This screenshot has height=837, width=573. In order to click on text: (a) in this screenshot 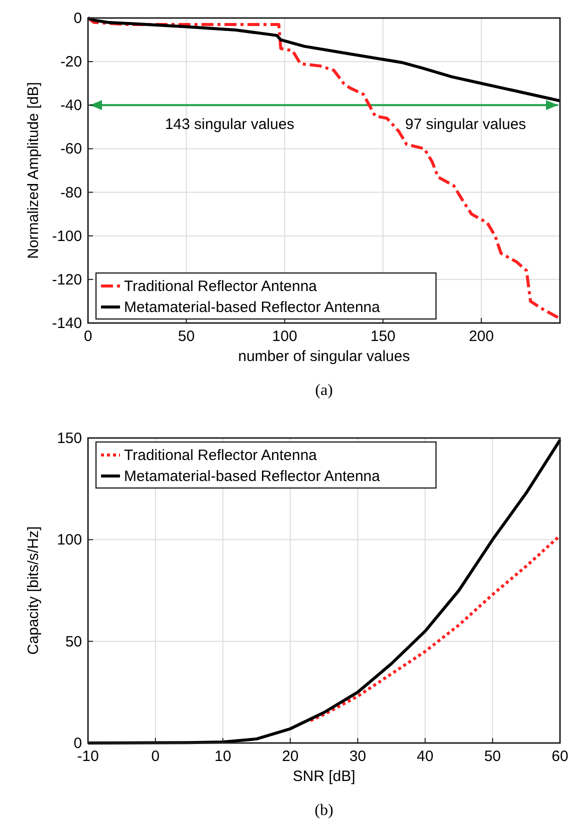, I will do `click(324, 390)`.